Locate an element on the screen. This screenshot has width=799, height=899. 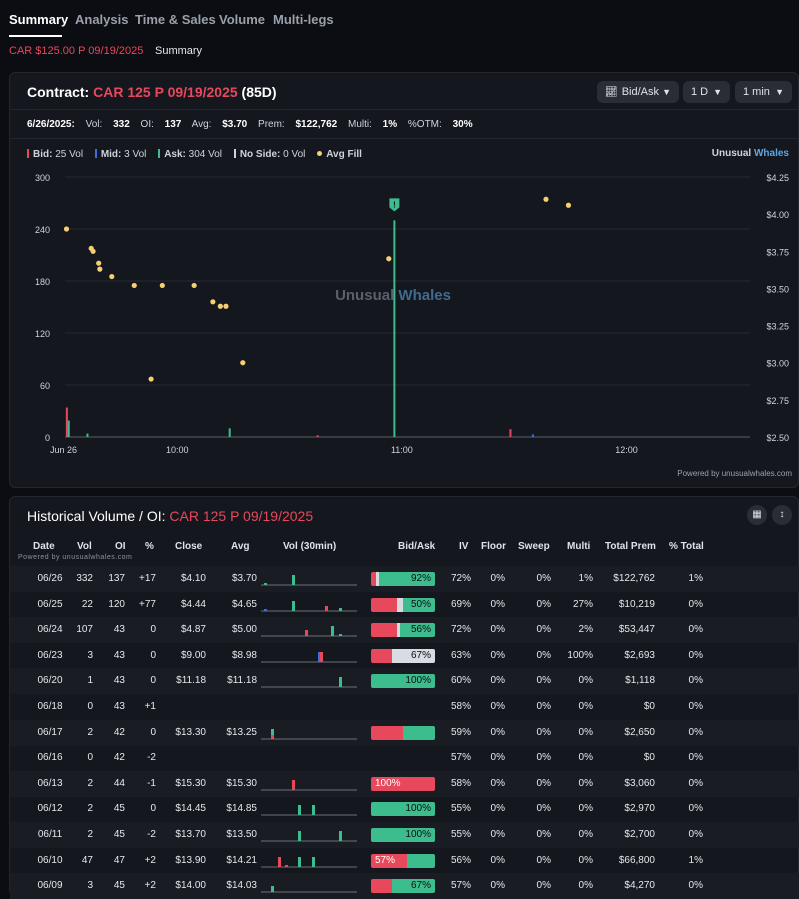
legend-mid: Mid: 3 Vol is located at coordinates (120, 154).